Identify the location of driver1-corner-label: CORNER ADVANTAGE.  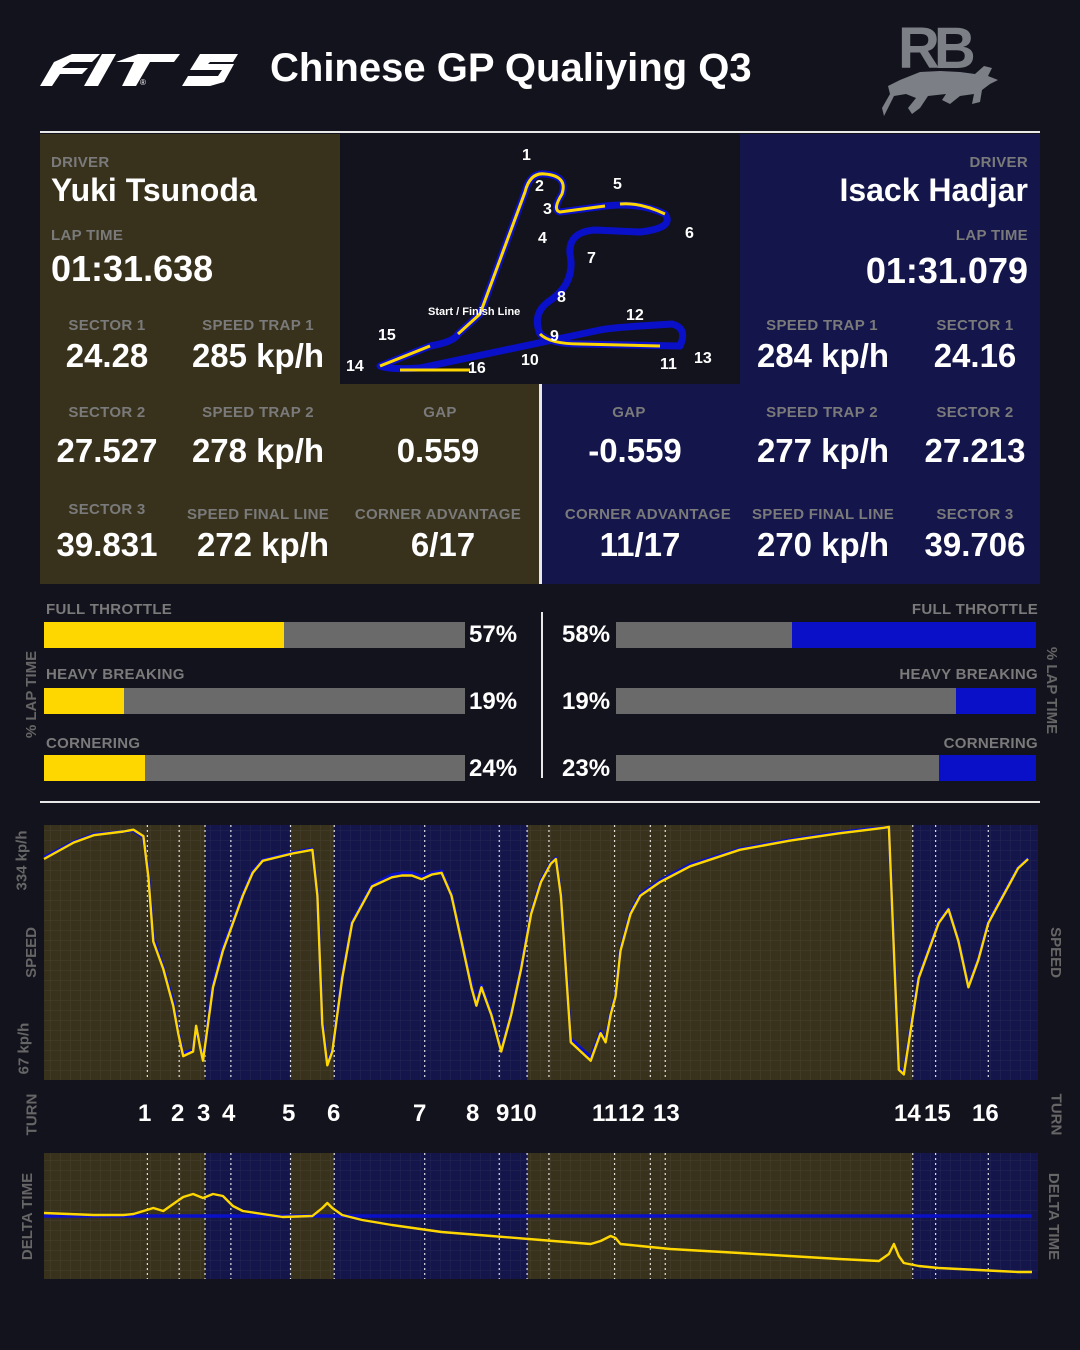
(438, 514).